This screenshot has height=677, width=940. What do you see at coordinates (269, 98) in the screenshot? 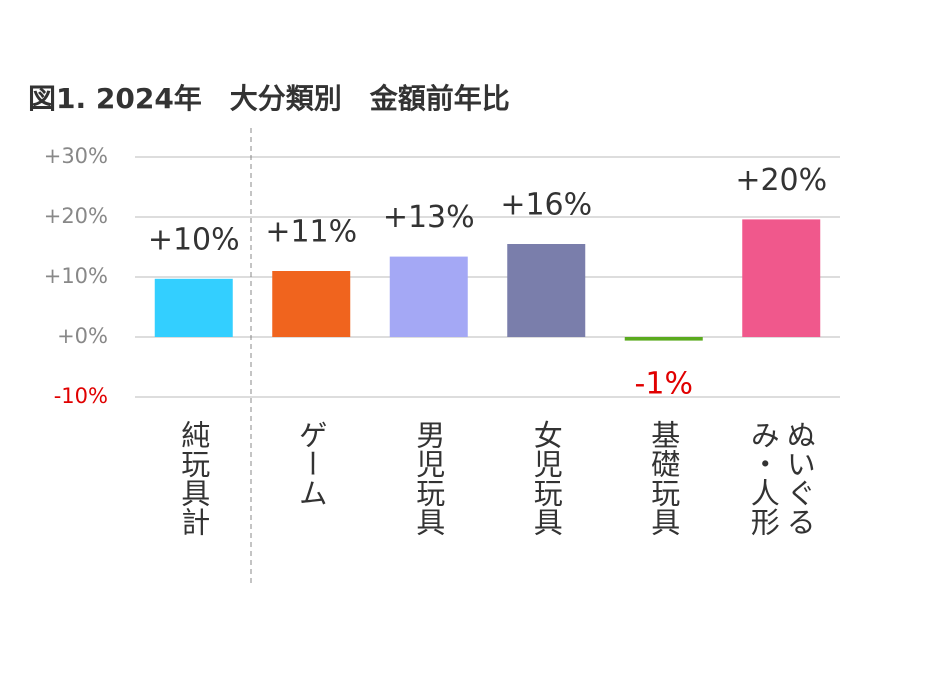
I see `chart-title: 図1. 2024年 大分類別 金額前年比` at bounding box center [269, 98].